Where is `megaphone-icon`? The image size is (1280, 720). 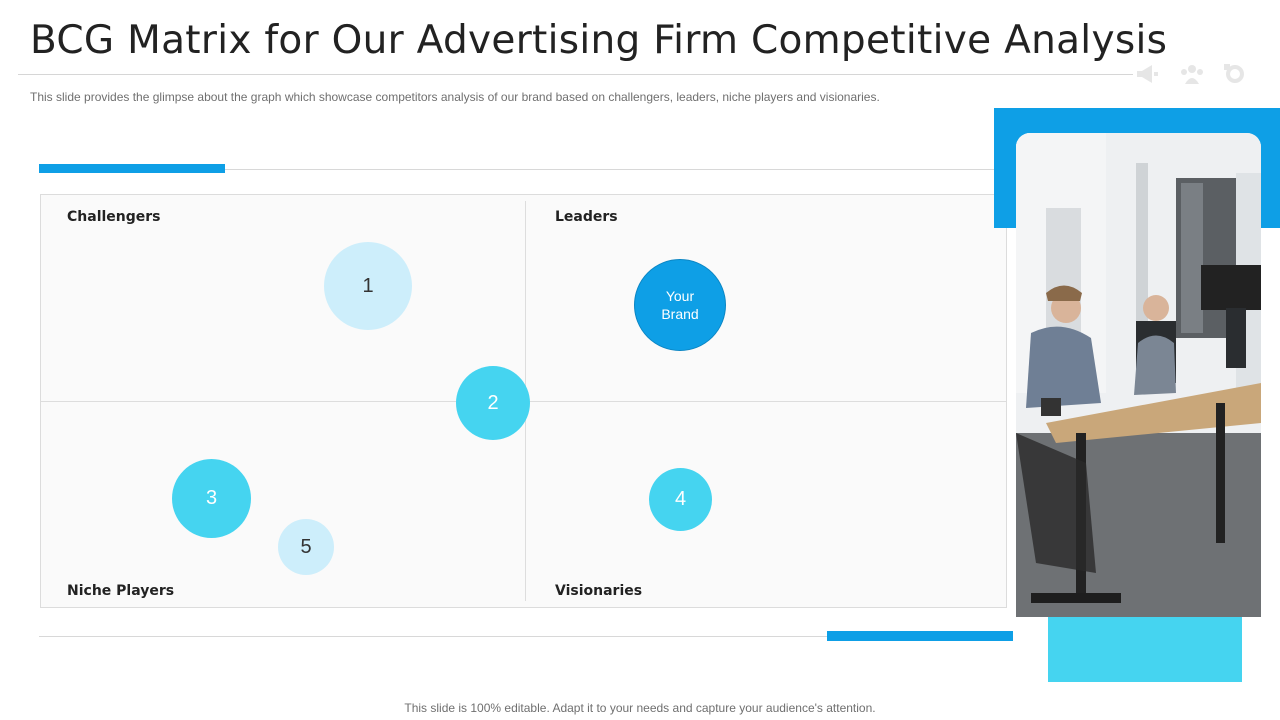
megaphone-icon is located at coordinates (1147, 74).